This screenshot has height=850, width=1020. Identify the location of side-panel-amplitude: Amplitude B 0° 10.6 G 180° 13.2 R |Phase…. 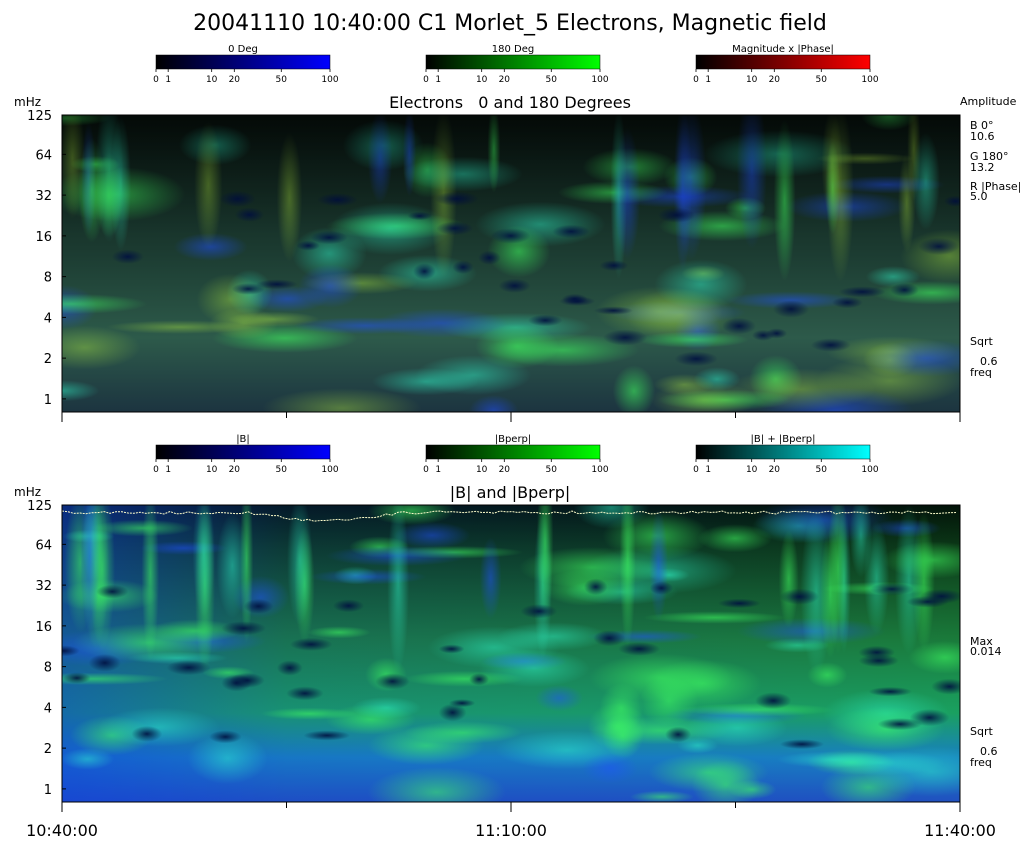
(990, 237).